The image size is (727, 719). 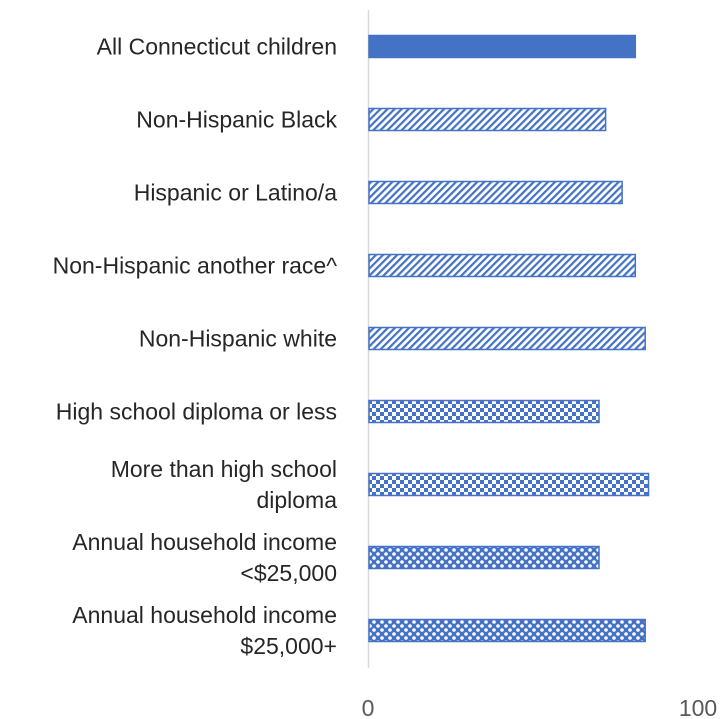 What do you see at coordinates (235, 193) in the screenshot?
I see `category-label: Hispanic or Latino/a` at bounding box center [235, 193].